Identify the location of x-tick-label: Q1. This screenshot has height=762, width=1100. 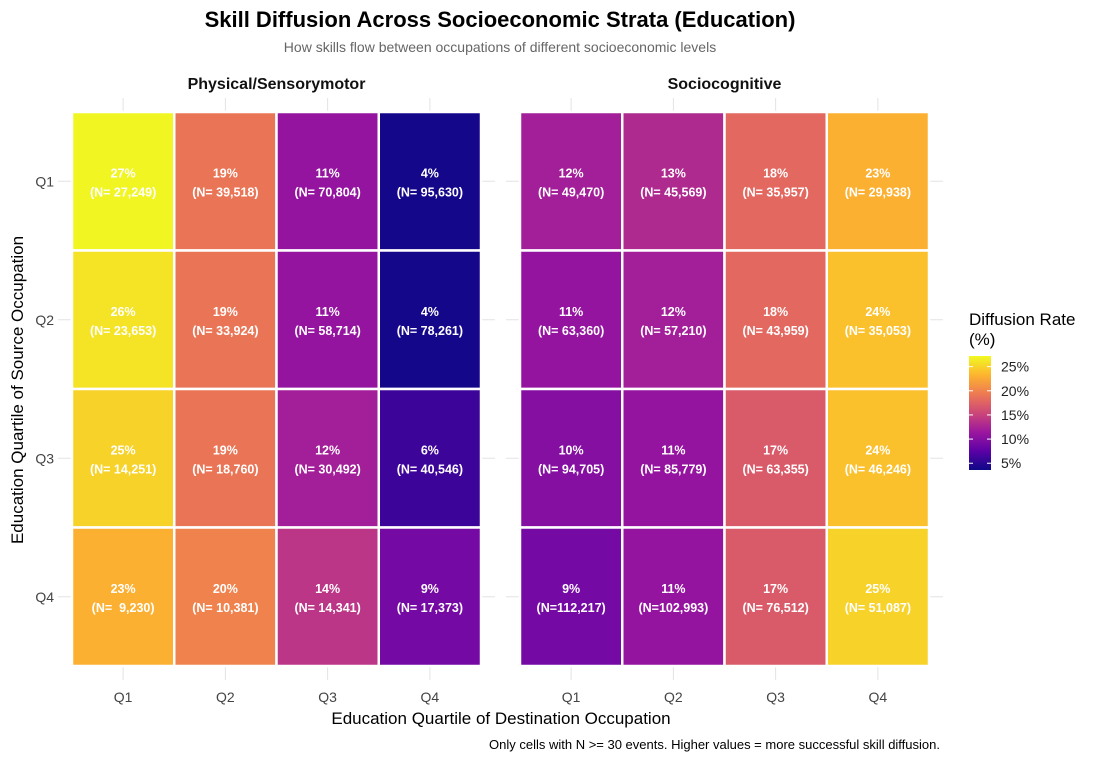
(571, 697).